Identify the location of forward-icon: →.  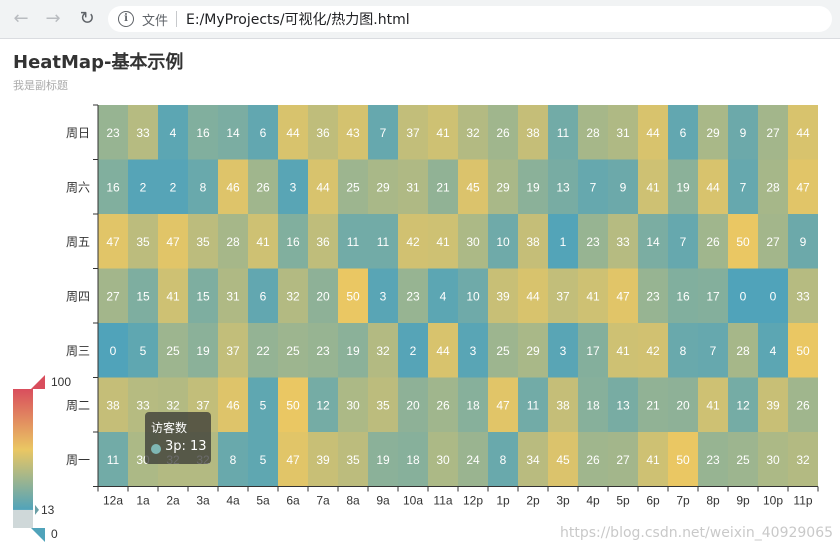
(53, 18).